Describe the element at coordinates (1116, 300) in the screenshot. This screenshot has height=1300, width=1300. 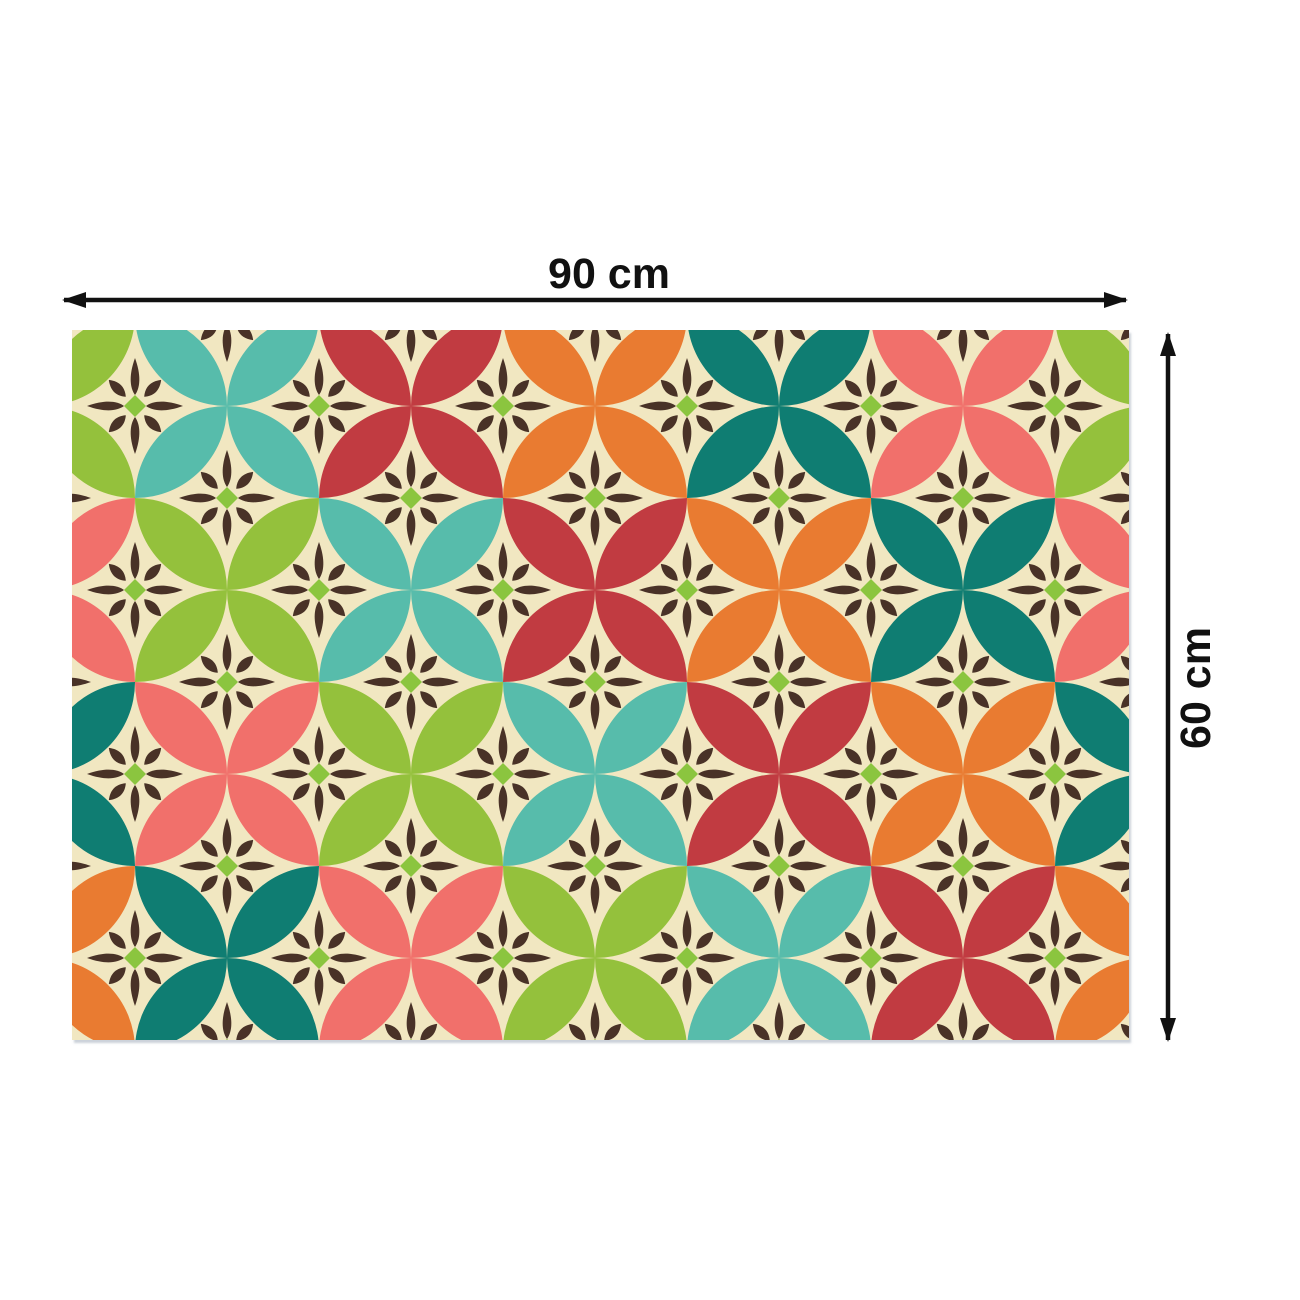
I see `width-arrow-right-head-icon` at that location.